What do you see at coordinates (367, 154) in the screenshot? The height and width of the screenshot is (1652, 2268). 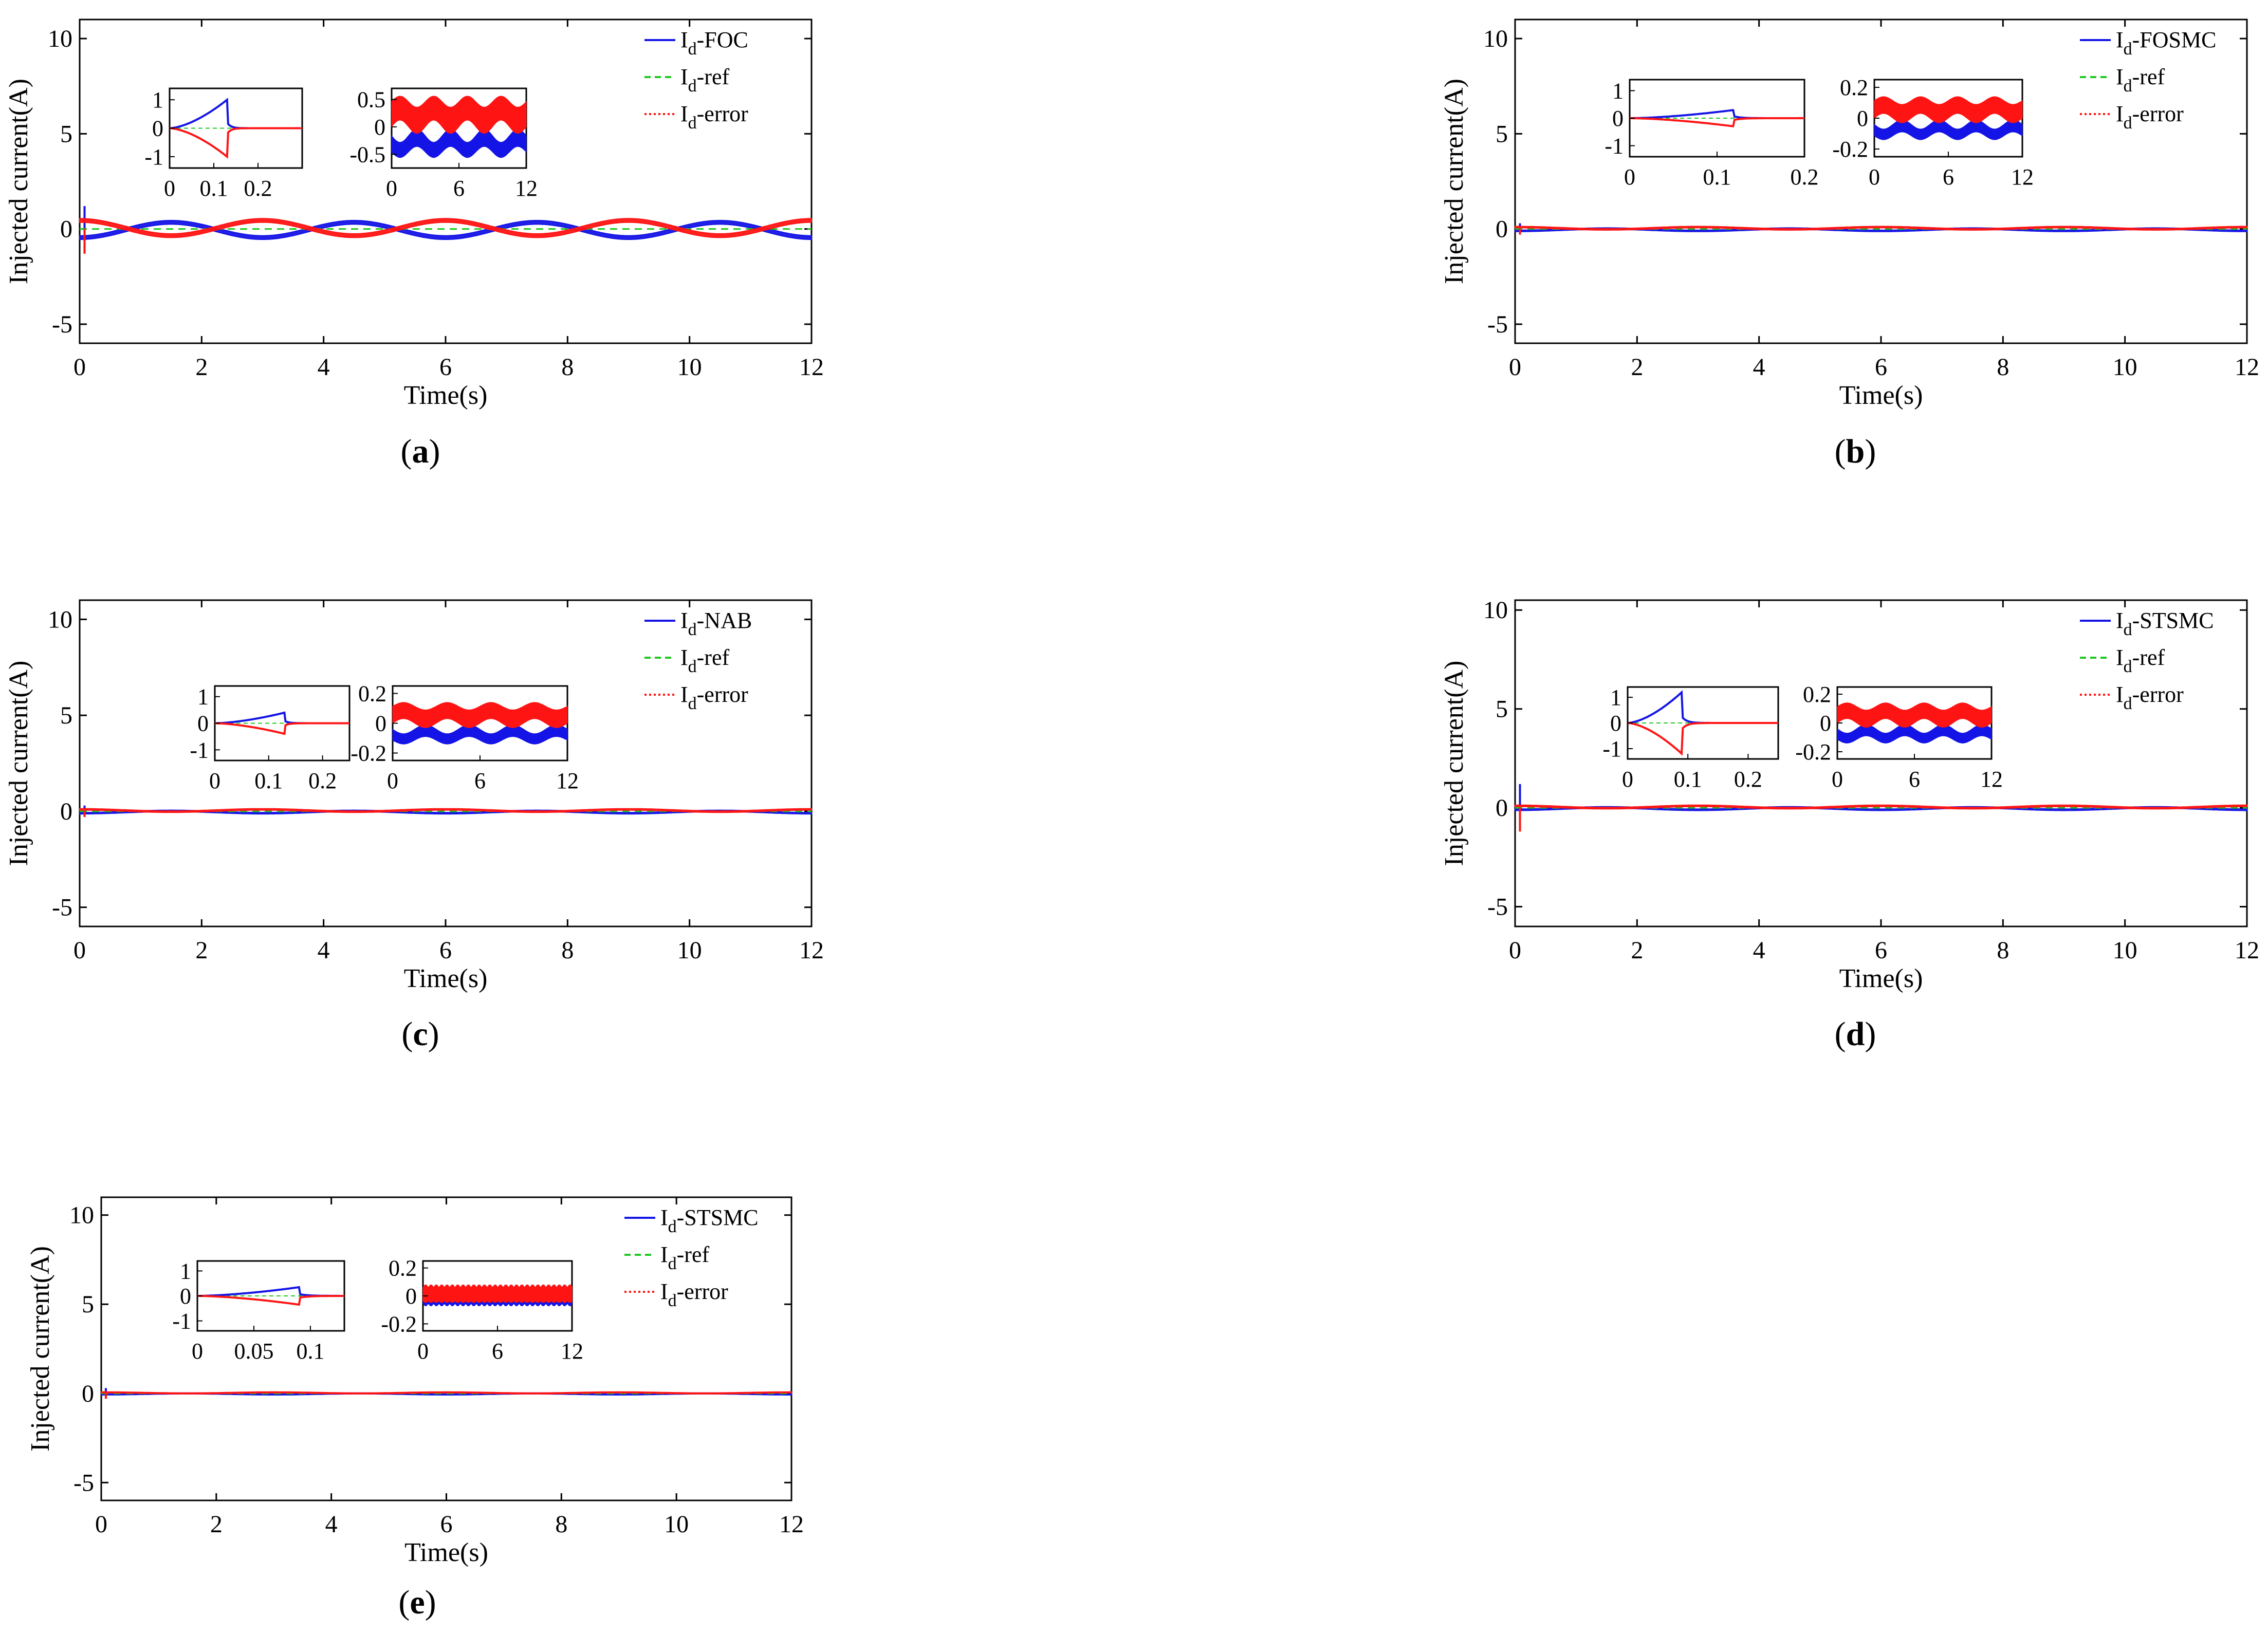 I see `inset-y-tick-label: -0.5` at bounding box center [367, 154].